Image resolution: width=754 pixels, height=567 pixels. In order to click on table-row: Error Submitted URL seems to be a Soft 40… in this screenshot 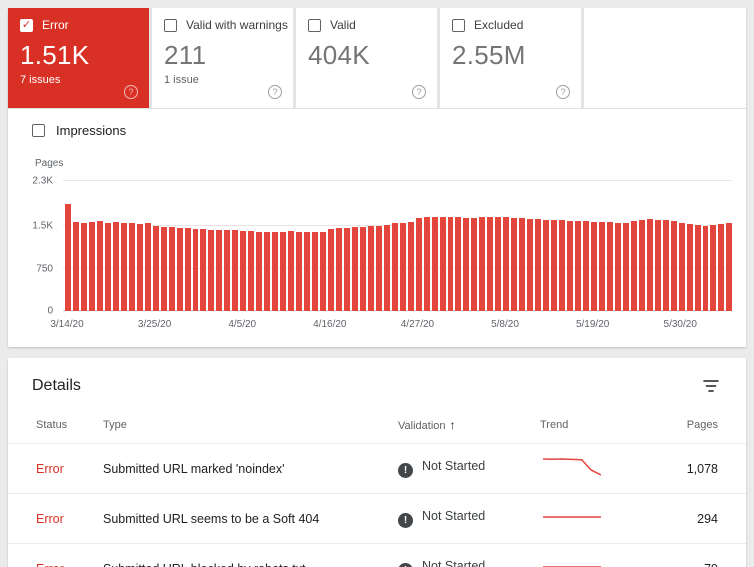, I will do `click(377, 518)`.